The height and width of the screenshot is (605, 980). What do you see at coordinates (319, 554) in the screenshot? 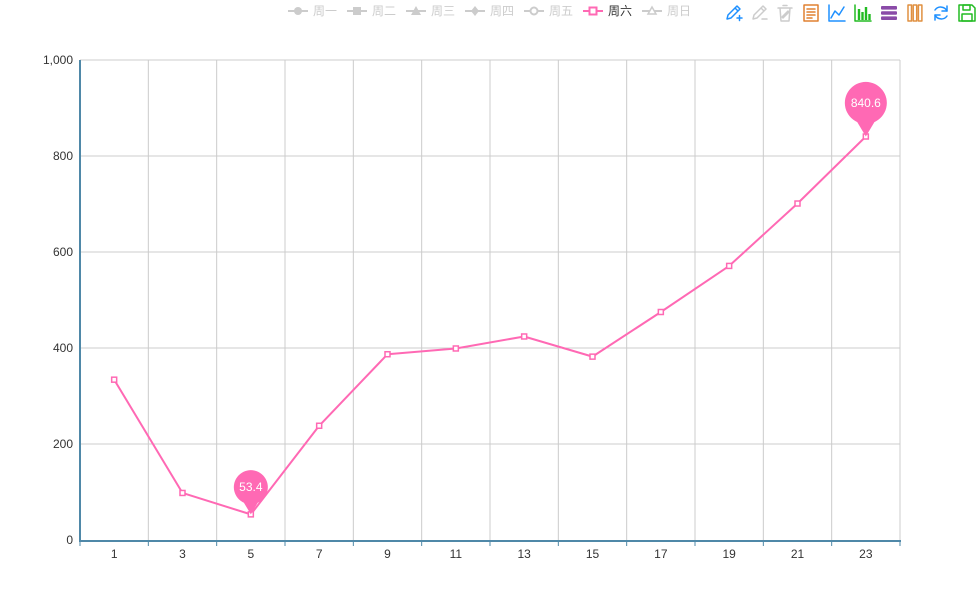
I see `x-tick-label: 7` at bounding box center [319, 554].